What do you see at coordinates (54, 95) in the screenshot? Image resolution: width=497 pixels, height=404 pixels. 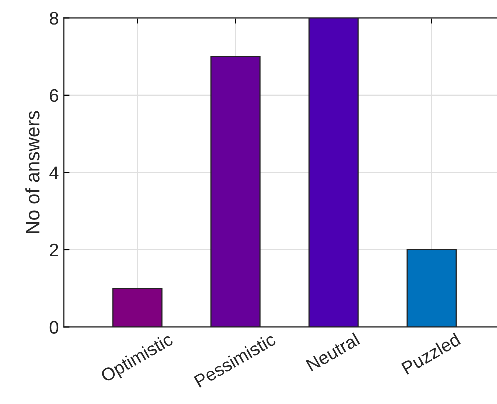 I see `y-tick-label: 6` at bounding box center [54, 95].